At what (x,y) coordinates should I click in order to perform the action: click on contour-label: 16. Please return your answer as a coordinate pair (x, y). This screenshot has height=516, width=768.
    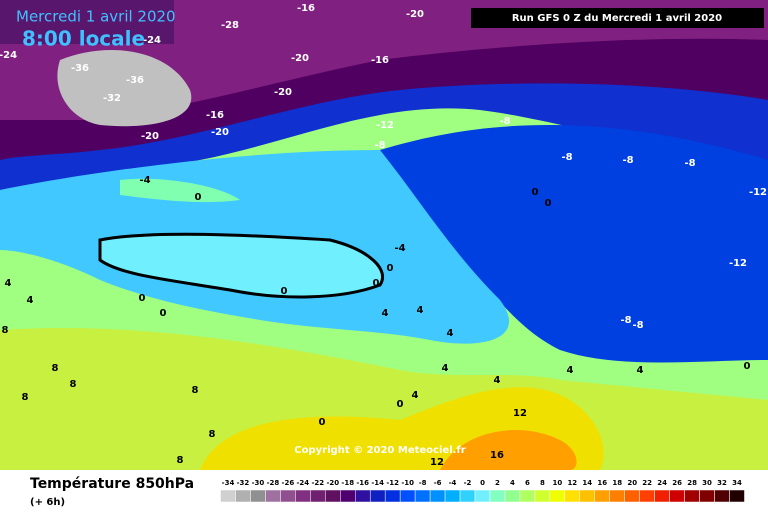
    Looking at the image, I should click on (497, 455).